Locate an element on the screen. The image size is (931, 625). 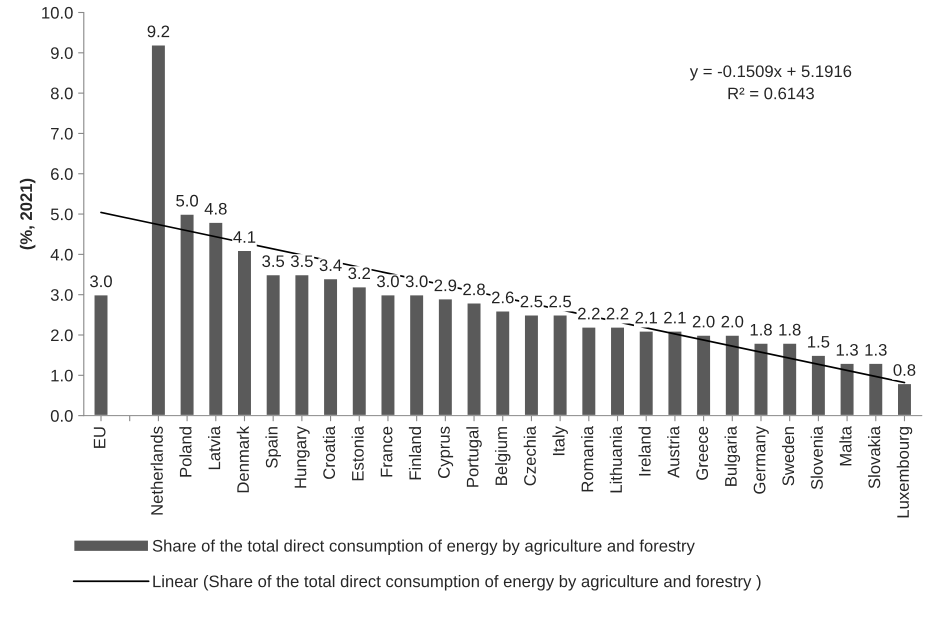
x-tick-label: Czechia is located at coordinates (530, 456).